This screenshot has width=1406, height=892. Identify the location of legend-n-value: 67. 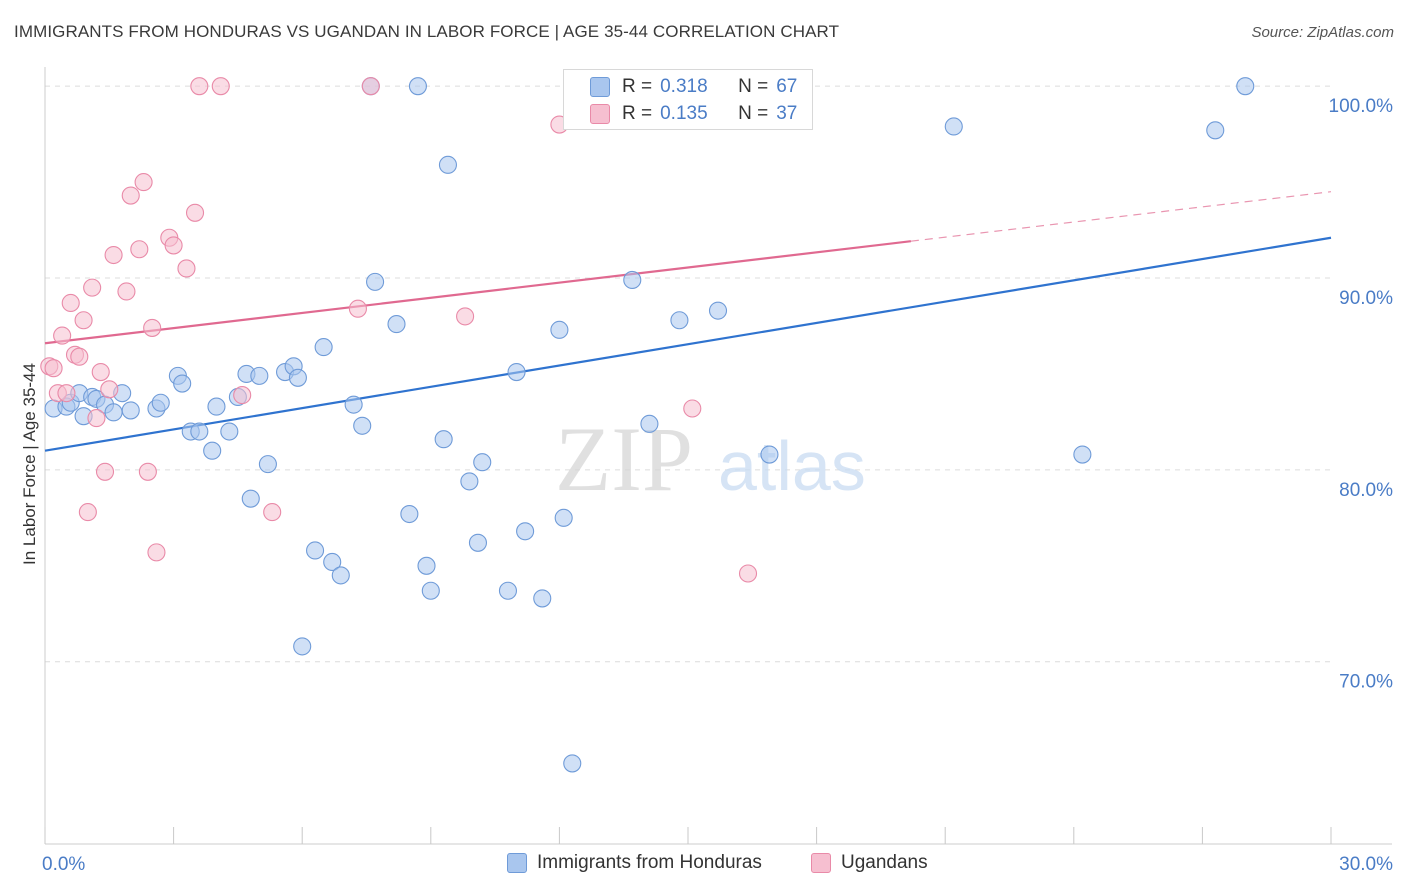
(787, 86).